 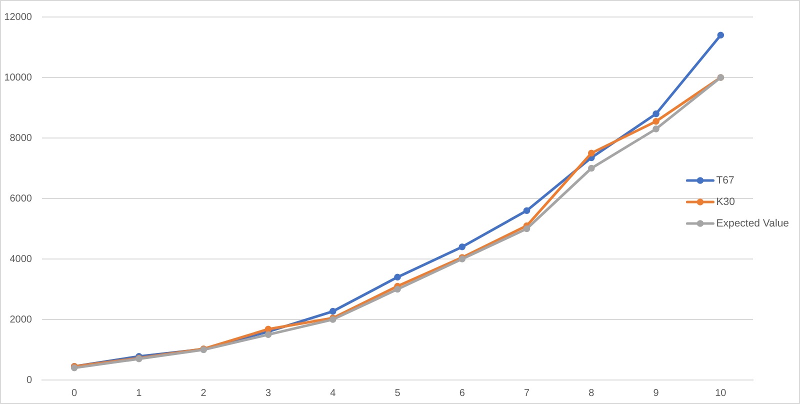 I want to click on x-tick-label: 7, so click(x=527, y=393).